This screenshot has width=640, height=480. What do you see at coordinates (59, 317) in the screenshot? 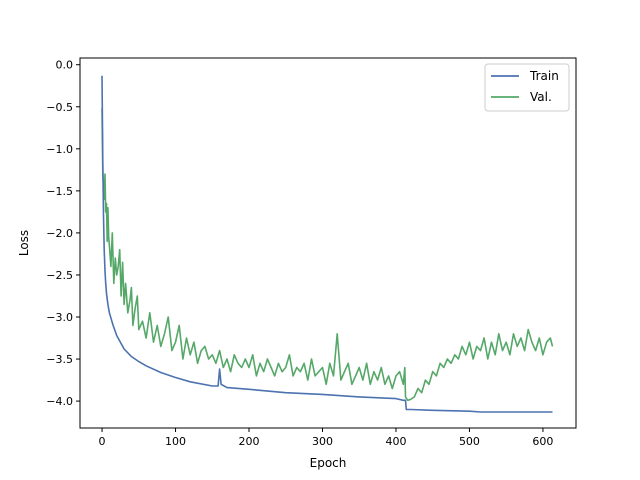
I see `y-tick-label: −3.0` at bounding box center [59, 317].